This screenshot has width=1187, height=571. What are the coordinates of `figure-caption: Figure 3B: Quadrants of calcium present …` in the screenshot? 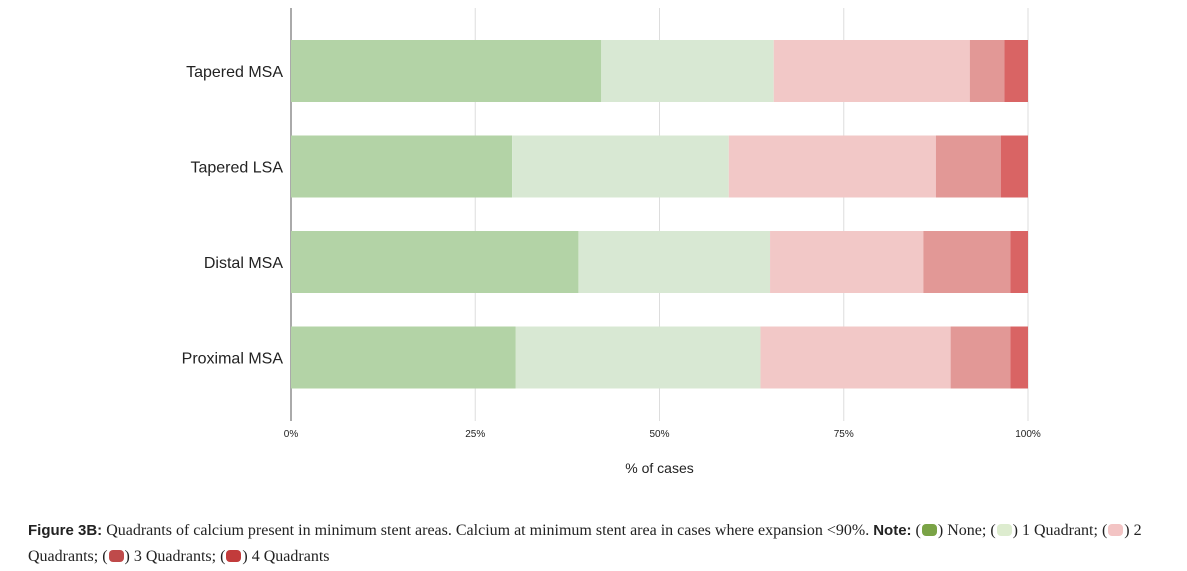 It's located at (603, 544).